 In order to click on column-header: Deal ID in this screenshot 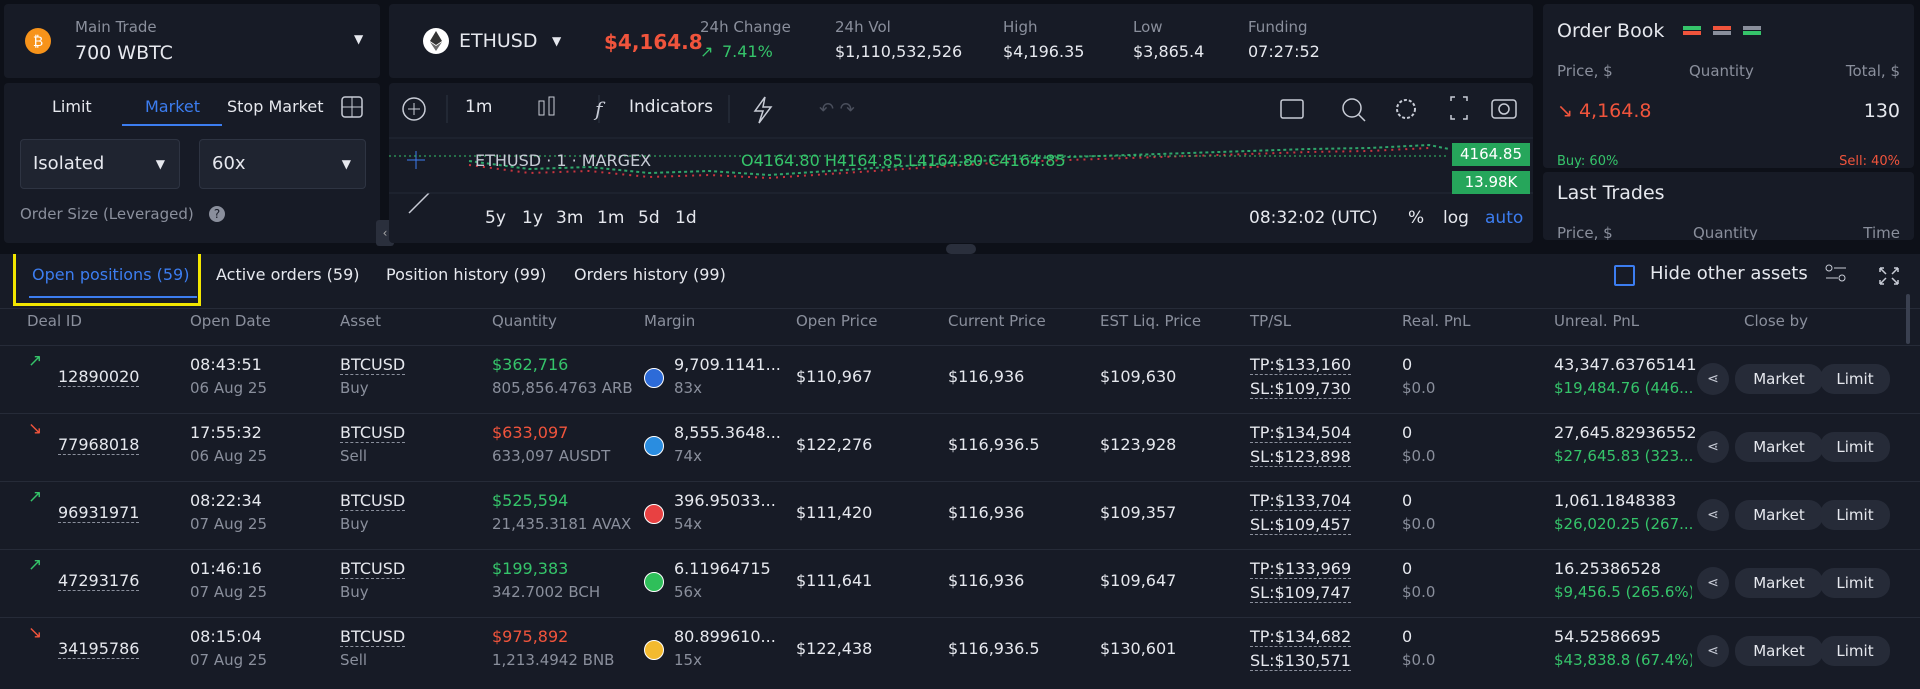, I will do `click(54, 321)`.